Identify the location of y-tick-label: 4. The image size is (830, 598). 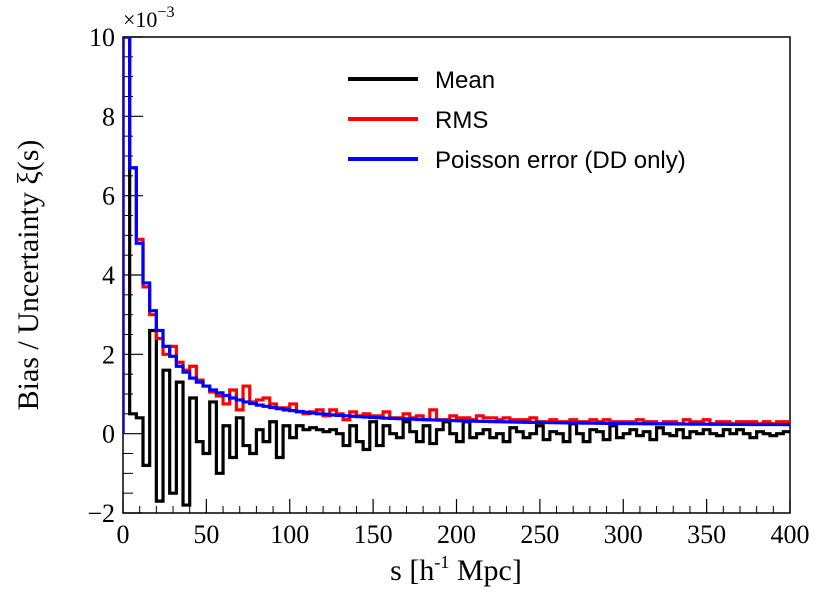
(108, 275).